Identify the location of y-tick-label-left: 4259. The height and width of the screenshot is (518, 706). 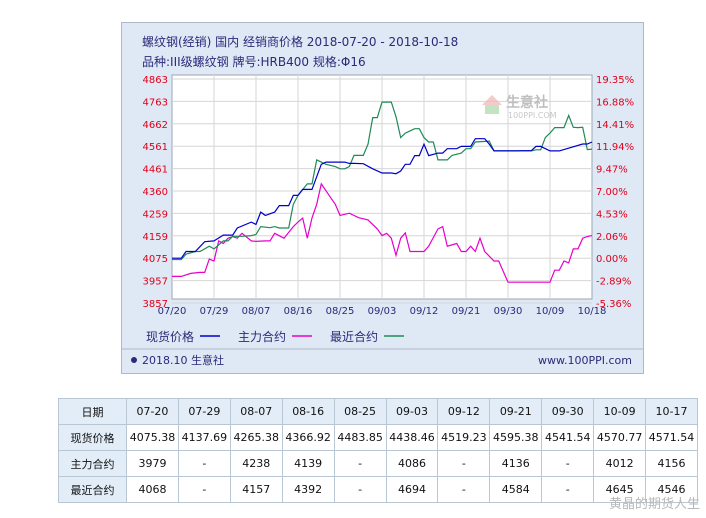
(155, 214).